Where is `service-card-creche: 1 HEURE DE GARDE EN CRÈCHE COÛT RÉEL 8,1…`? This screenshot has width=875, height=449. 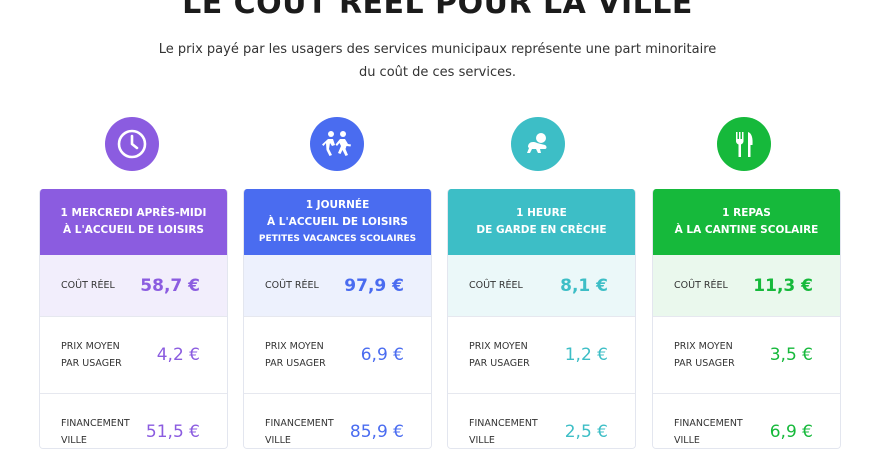
service-card-creche: 1 HEURE DE GARDE EN CRÈCHE COÛT RÉEL 8,1… is located at coordinates (541, 319).